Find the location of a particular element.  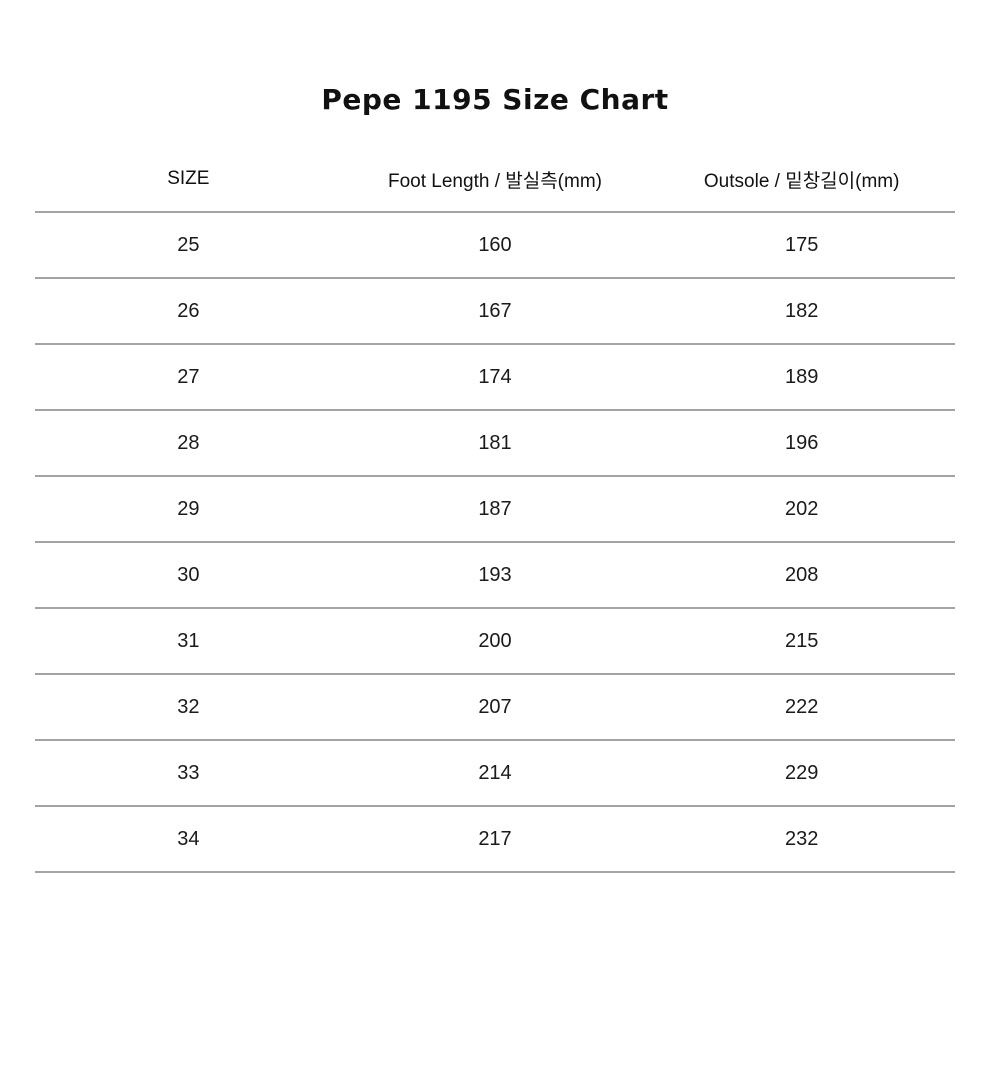

foot-length-cell: 207 is located at coordinates (495, 706).